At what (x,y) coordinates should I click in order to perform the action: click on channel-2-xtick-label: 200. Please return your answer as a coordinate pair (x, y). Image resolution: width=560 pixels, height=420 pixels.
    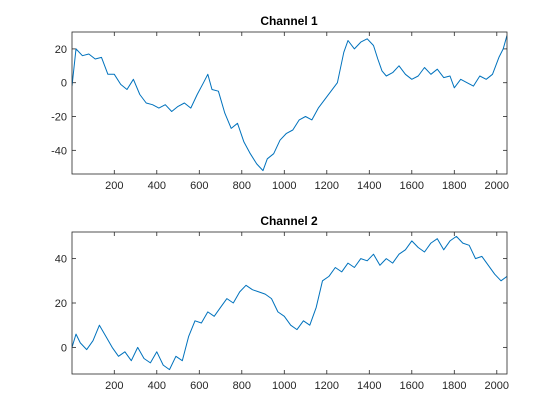
    Looking at the image, I should click on (114, 386).